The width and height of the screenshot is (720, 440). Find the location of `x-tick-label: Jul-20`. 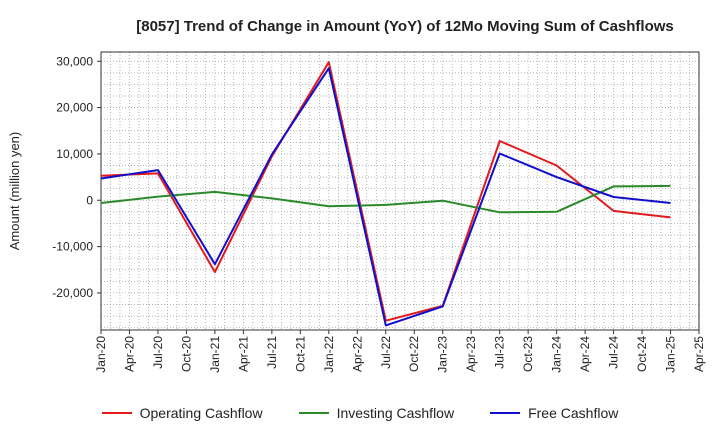

x-tick-label: Jul-20 is located at coordinates (158, 352).